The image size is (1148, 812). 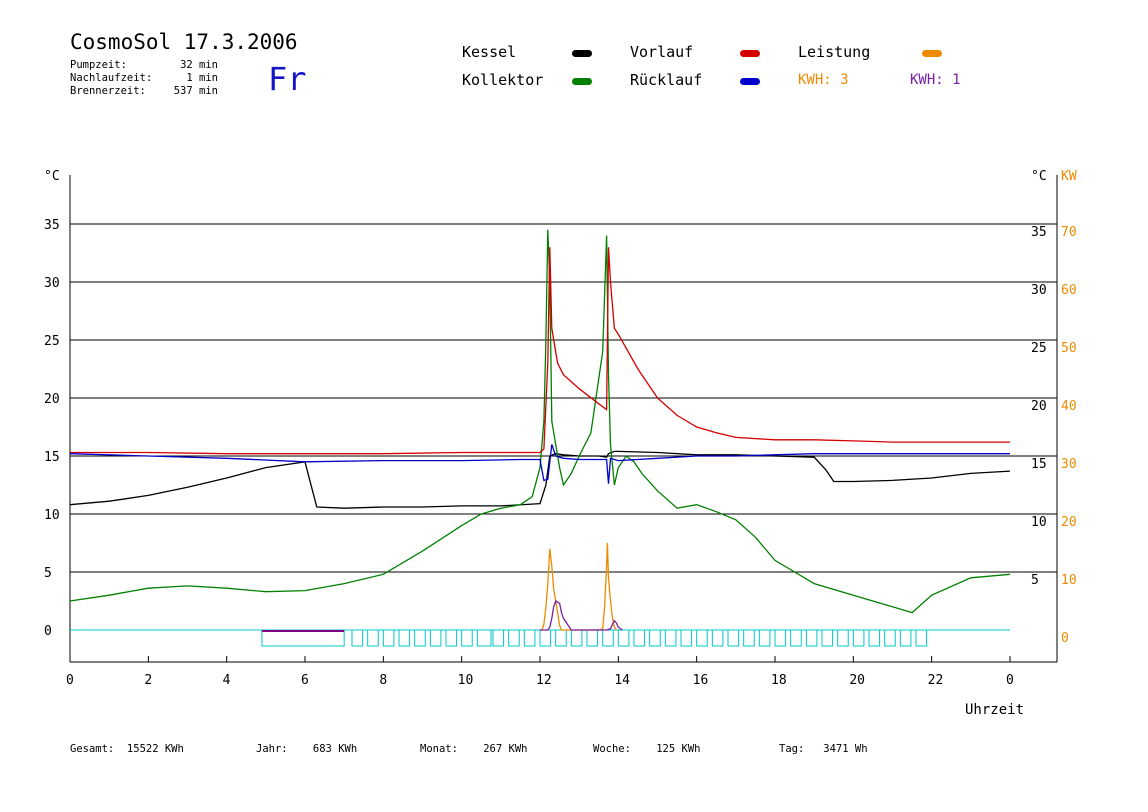 I want to click on y-tick-label-right: 5, so click(x=1035, y=580).